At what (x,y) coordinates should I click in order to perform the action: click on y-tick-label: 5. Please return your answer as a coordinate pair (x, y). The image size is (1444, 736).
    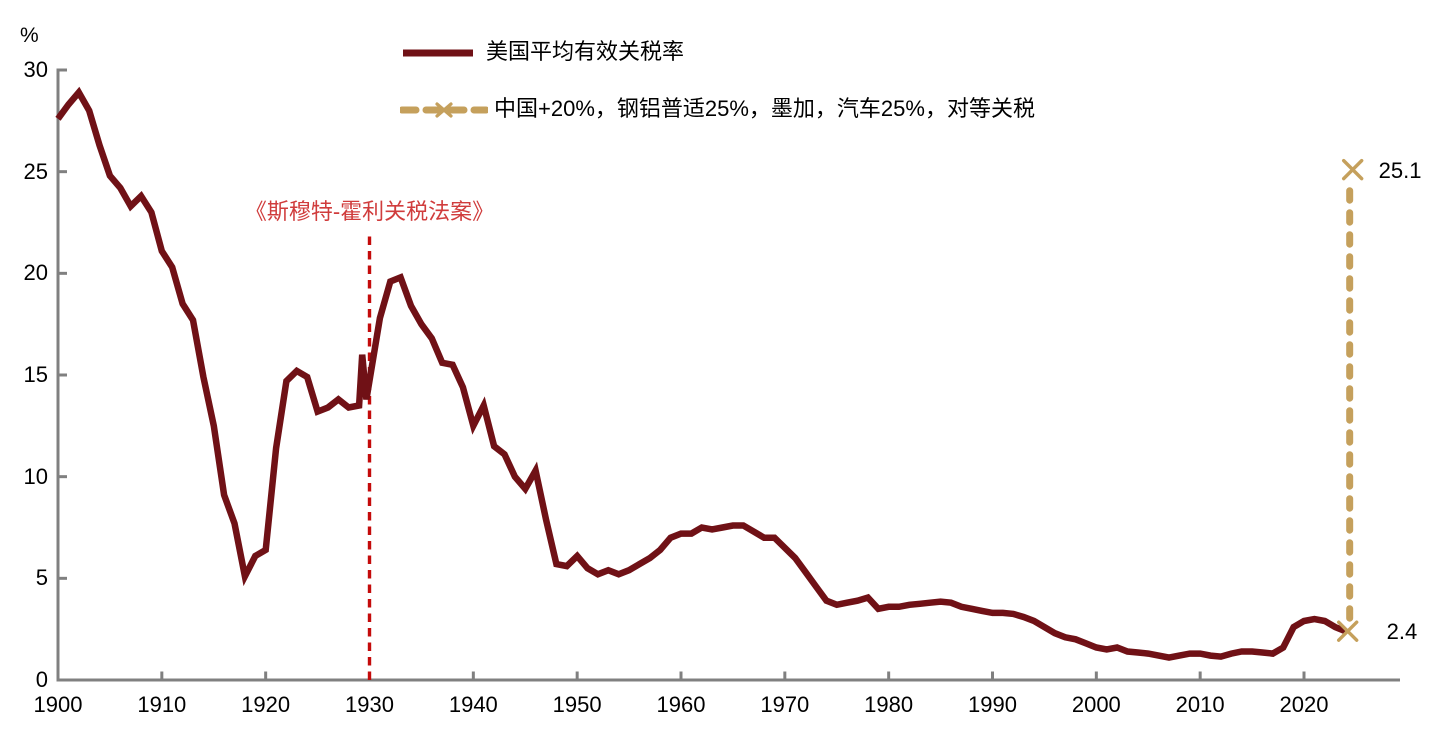
    Looking at the image, I should click on (41, 578).